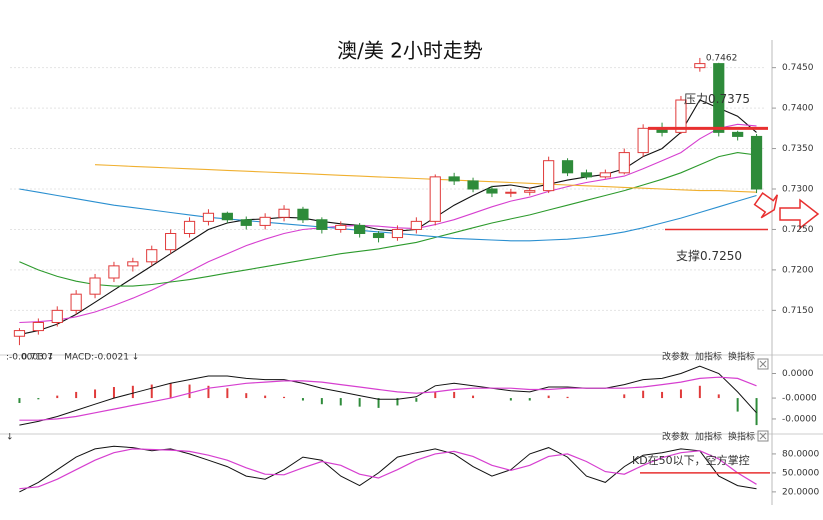  I want to click on y-tick-label: 0.7200, so click(798, 270).